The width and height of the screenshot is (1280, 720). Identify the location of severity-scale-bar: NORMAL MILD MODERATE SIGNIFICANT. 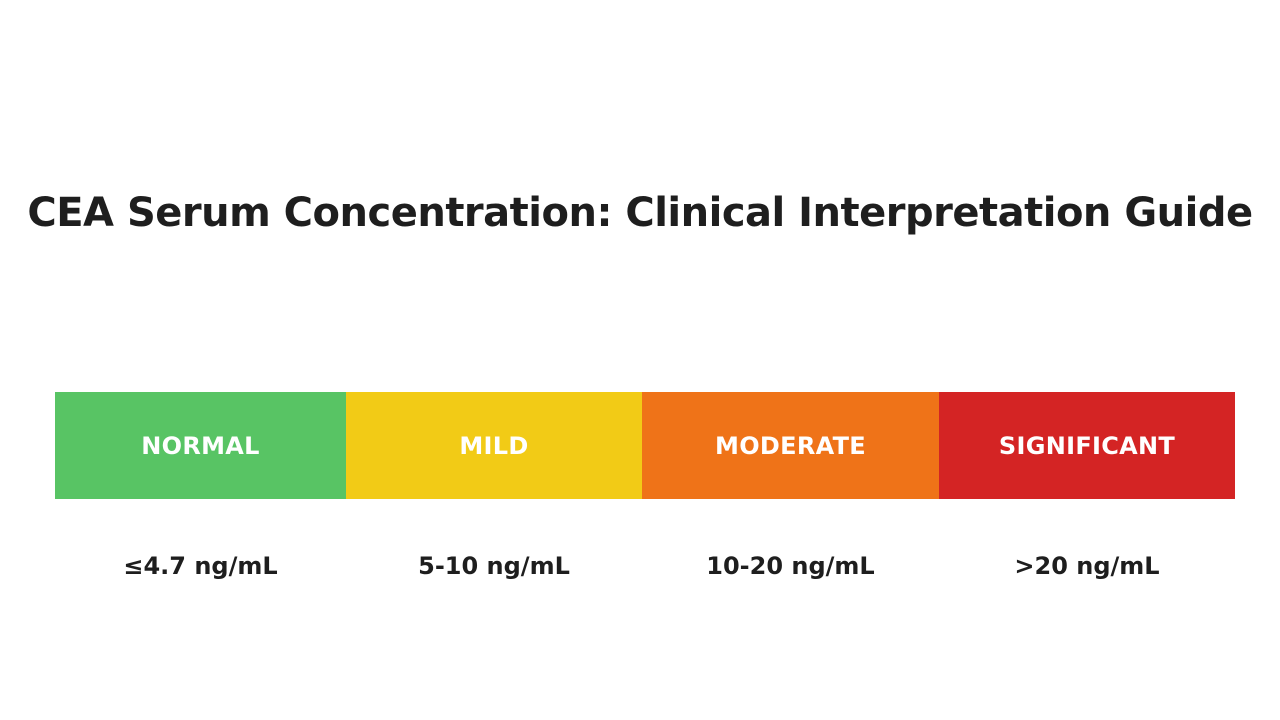
(645, 445).